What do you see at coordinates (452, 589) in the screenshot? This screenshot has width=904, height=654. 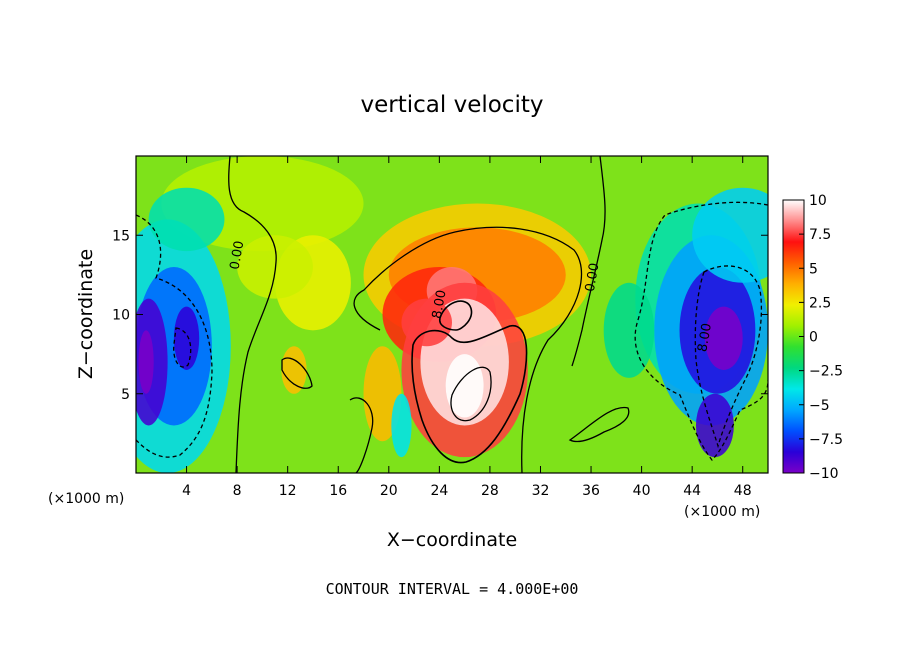 I see `contour-interval-note: CONTOUR INTERVAL = 4.000E+00` at bounding box center [452, 589].